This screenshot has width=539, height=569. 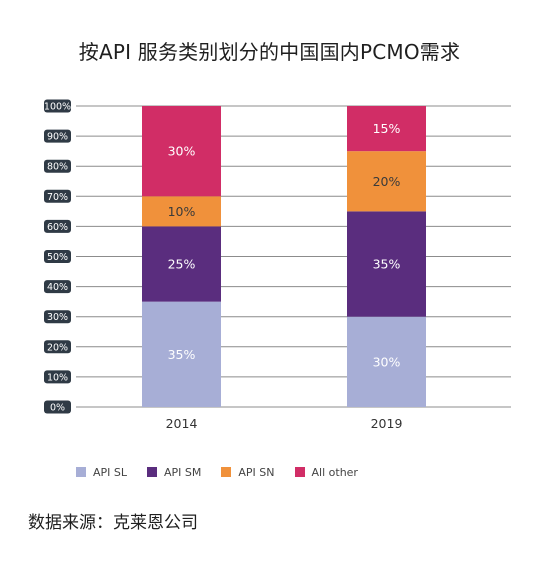 I want to click on y-tick-label: 10%, so click(x=57, y=377).